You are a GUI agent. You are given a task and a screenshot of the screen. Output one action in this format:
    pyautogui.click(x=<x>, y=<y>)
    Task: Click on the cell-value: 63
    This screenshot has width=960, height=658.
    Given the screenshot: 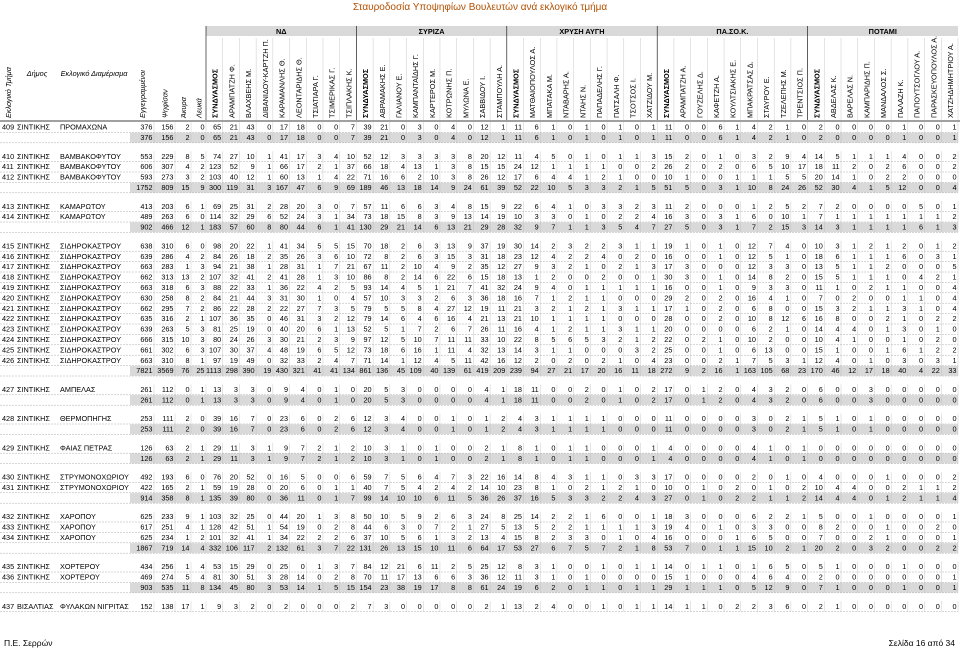 What is the action you would take?
    pyautogui.click(x=169, y=458)
    